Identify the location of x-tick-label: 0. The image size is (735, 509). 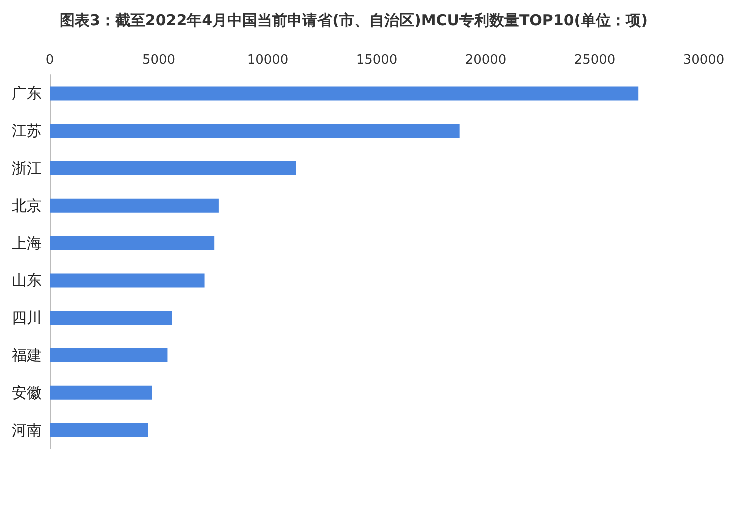
(50, 60).